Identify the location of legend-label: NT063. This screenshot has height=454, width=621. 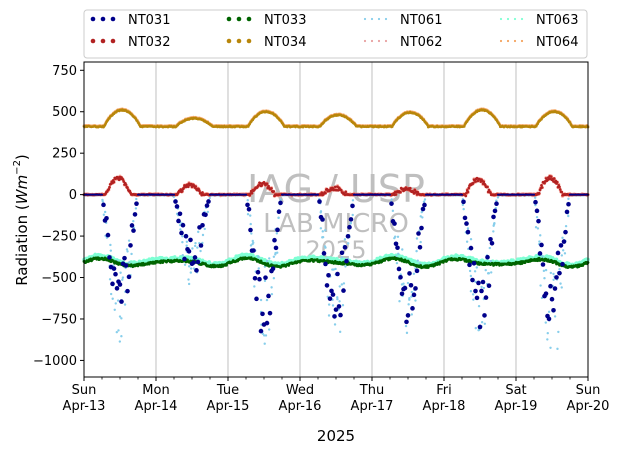
(557, 20).